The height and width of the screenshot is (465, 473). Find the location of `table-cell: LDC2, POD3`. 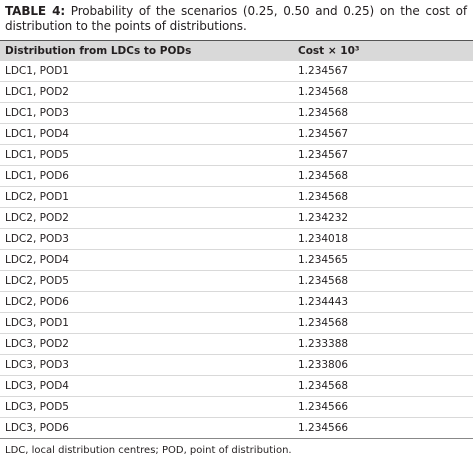

table-cell: LDC2, POD3 is located at coordinates (149, 239).